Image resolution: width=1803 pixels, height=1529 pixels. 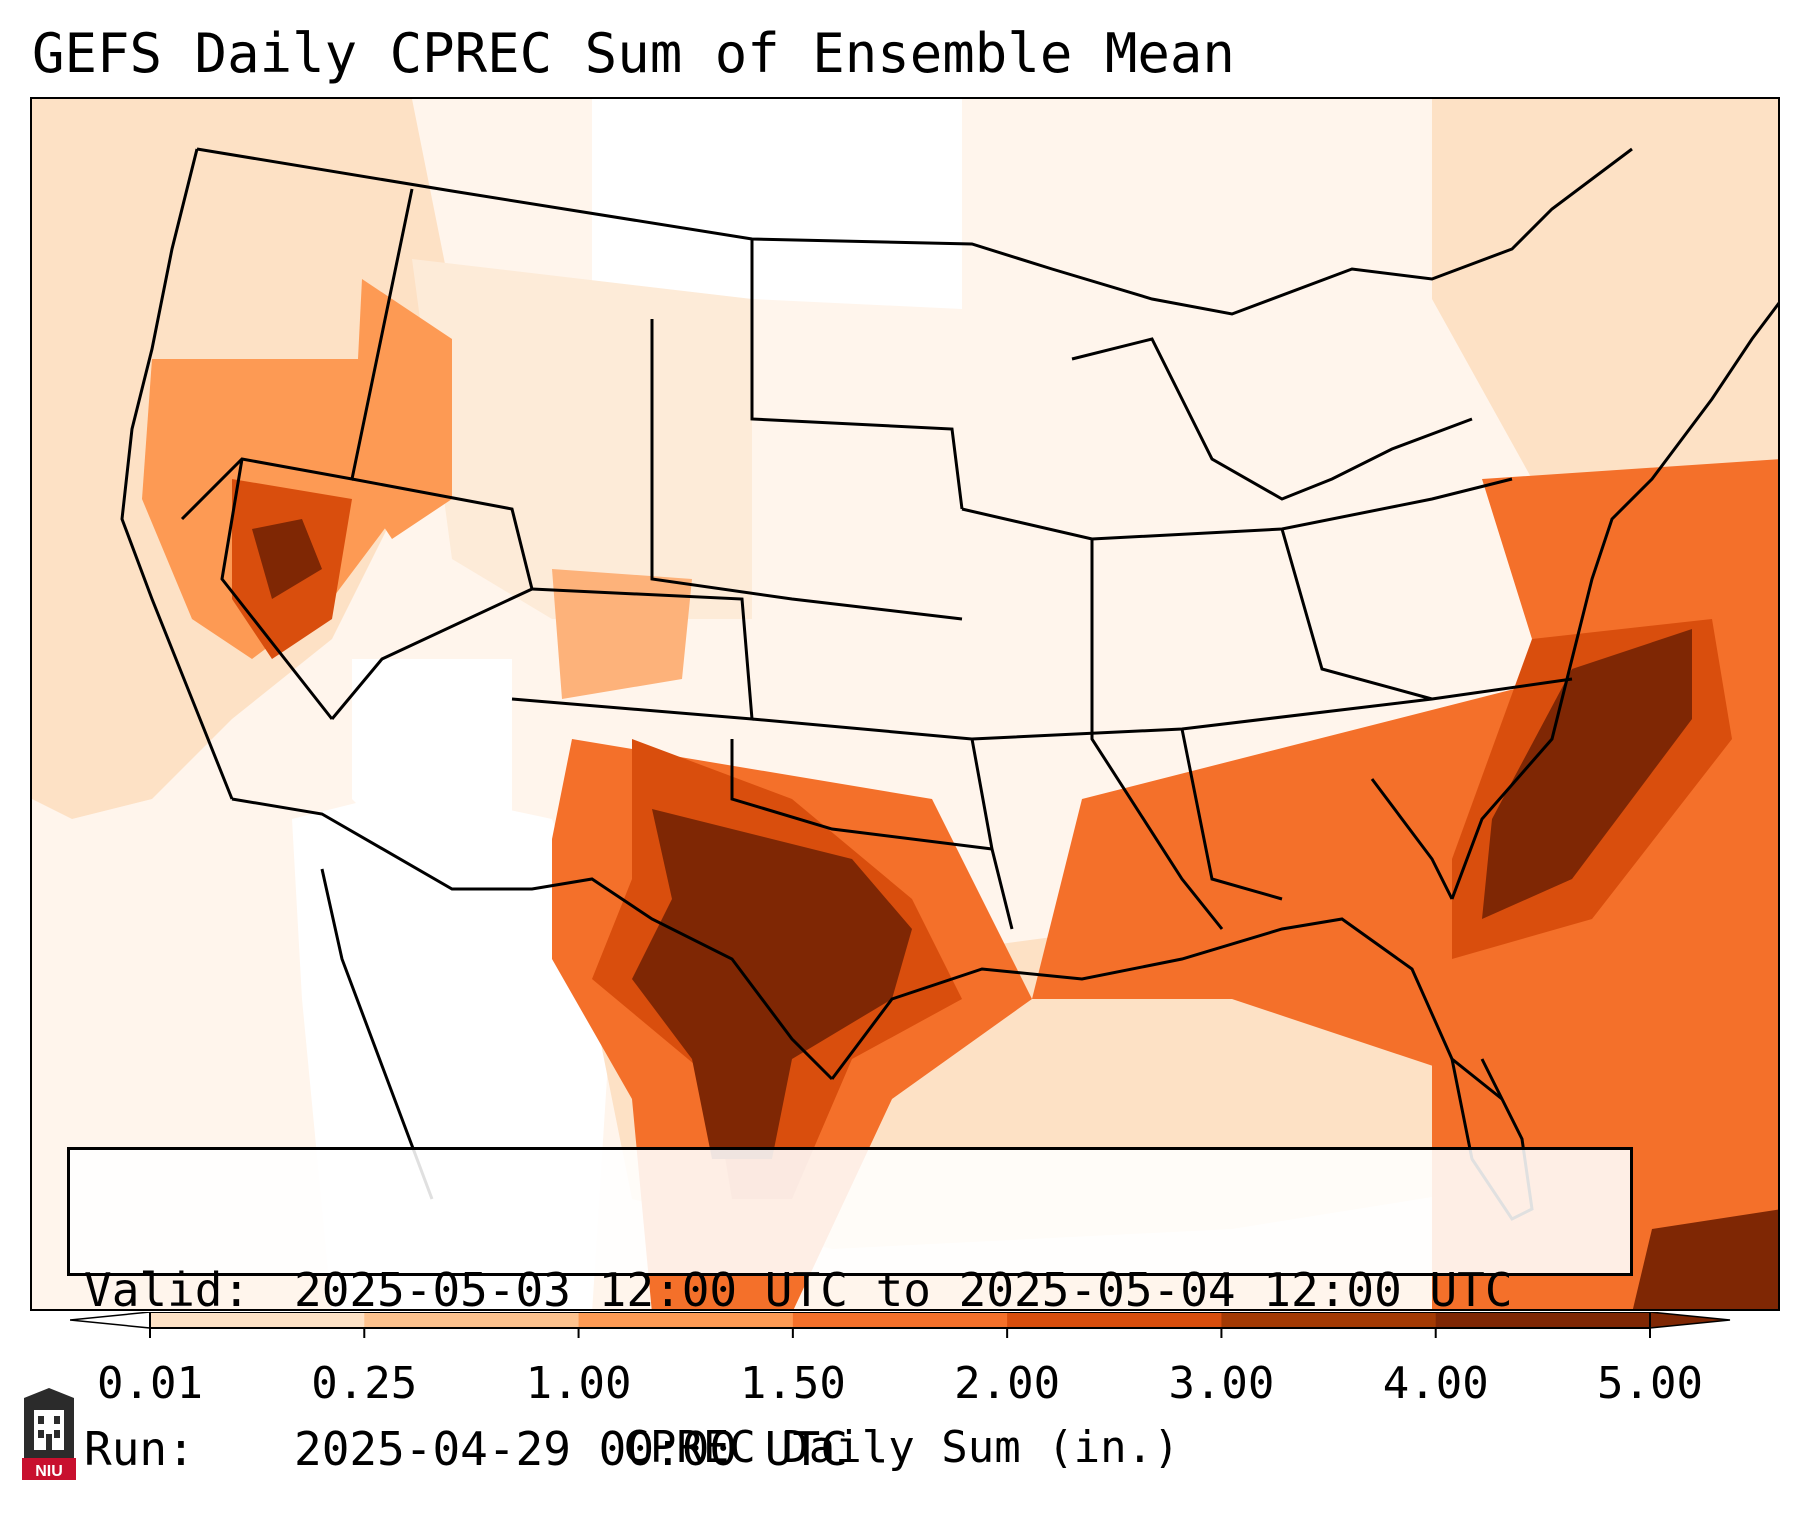 I want to click on colorbar-tick-label: 1.50, so click(x=792, y=1383).